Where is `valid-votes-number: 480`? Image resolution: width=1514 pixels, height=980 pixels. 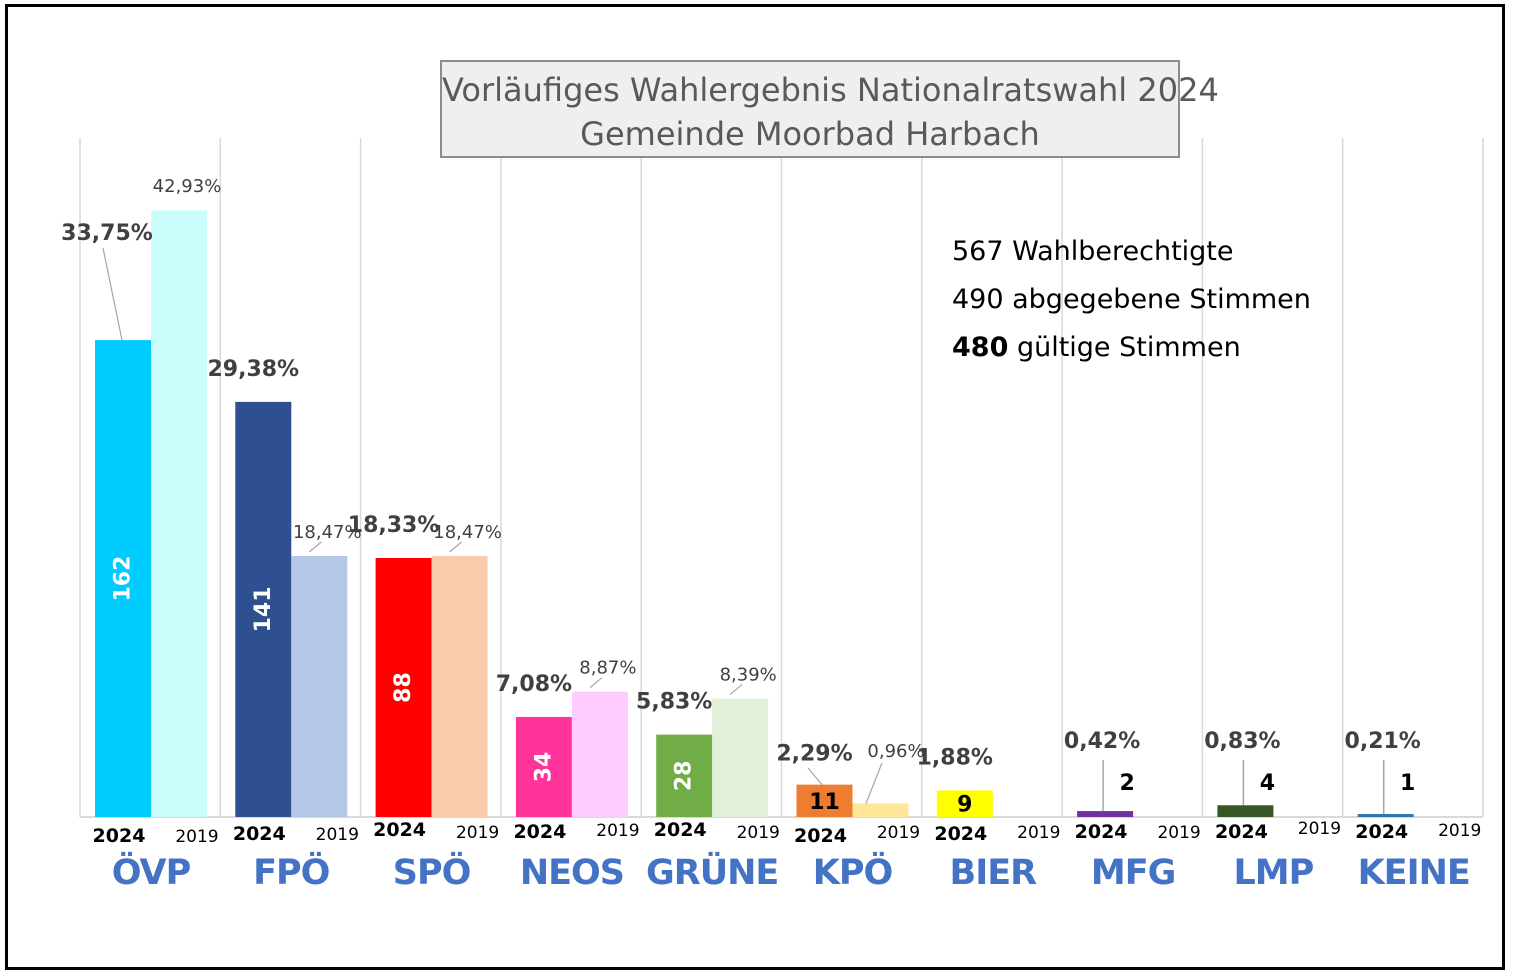 valid-votes-number: 480 is located at coordinates (980, 347).